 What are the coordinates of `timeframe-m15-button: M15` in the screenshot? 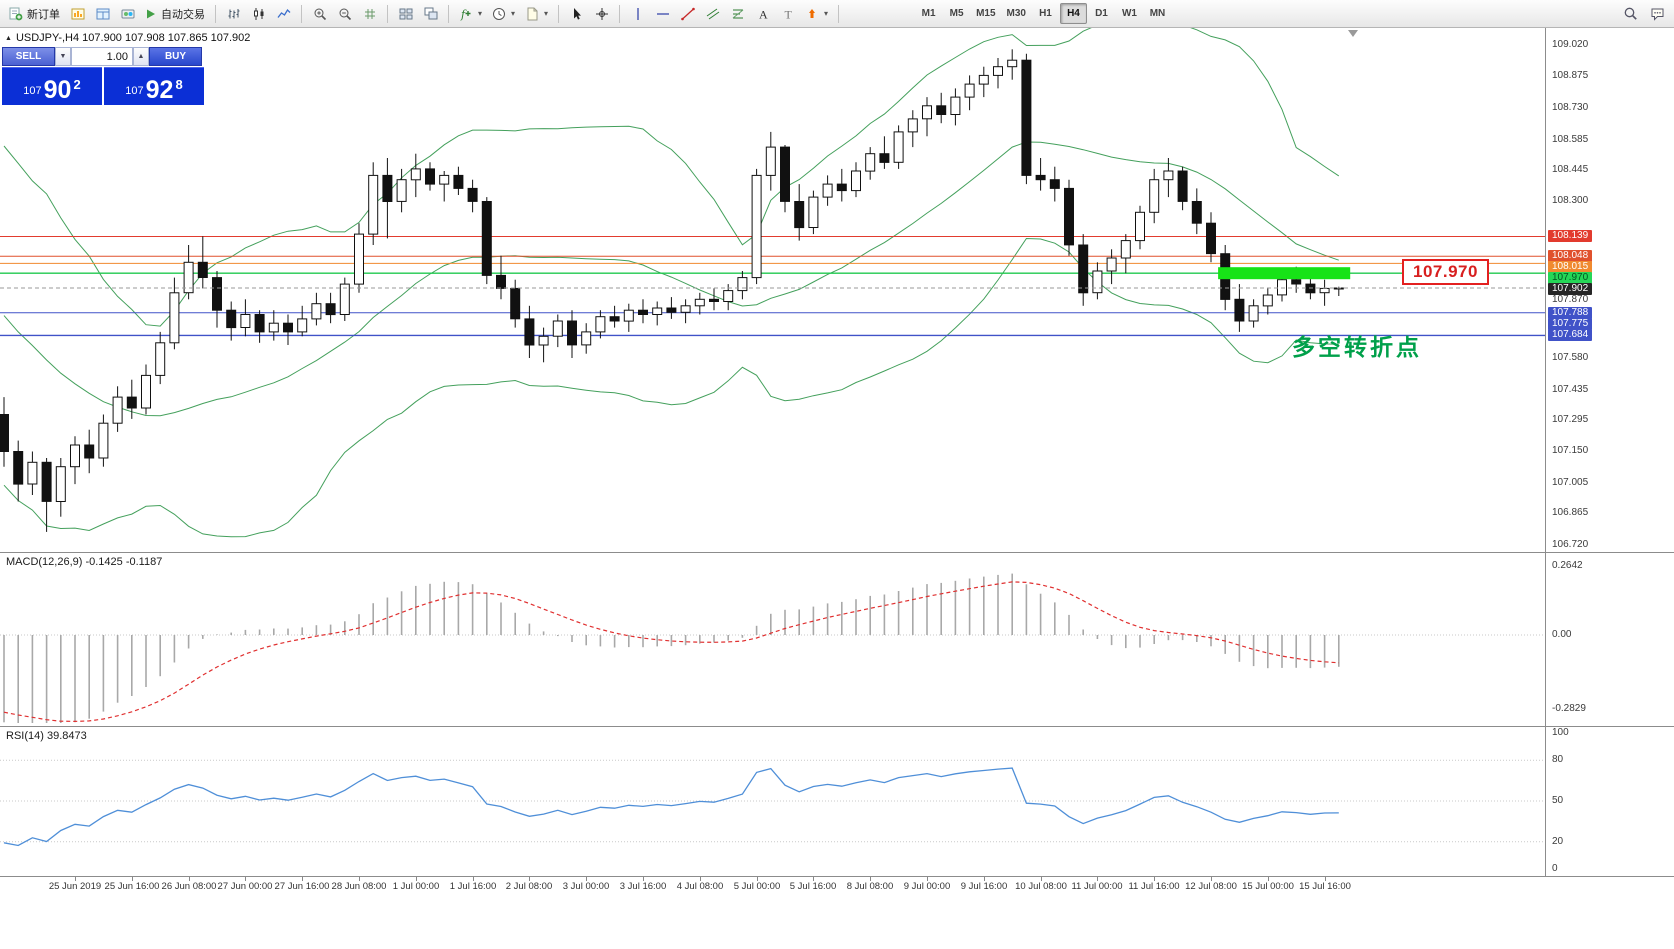 It's located at (985, 13).